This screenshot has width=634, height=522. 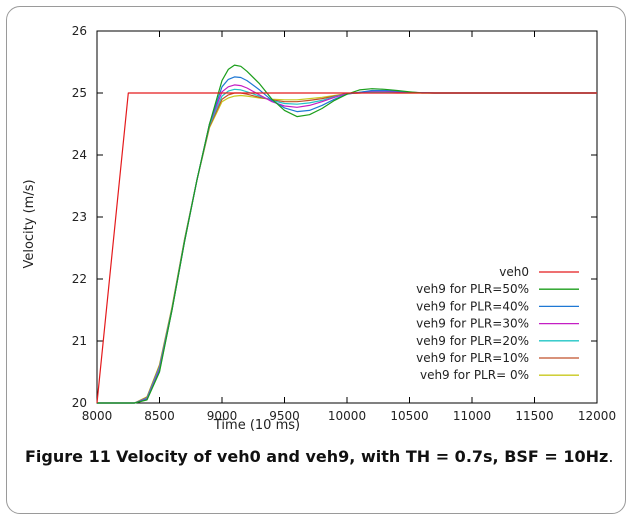 I want to click on x-tick-label: 9000, so click(x=222, y=416).